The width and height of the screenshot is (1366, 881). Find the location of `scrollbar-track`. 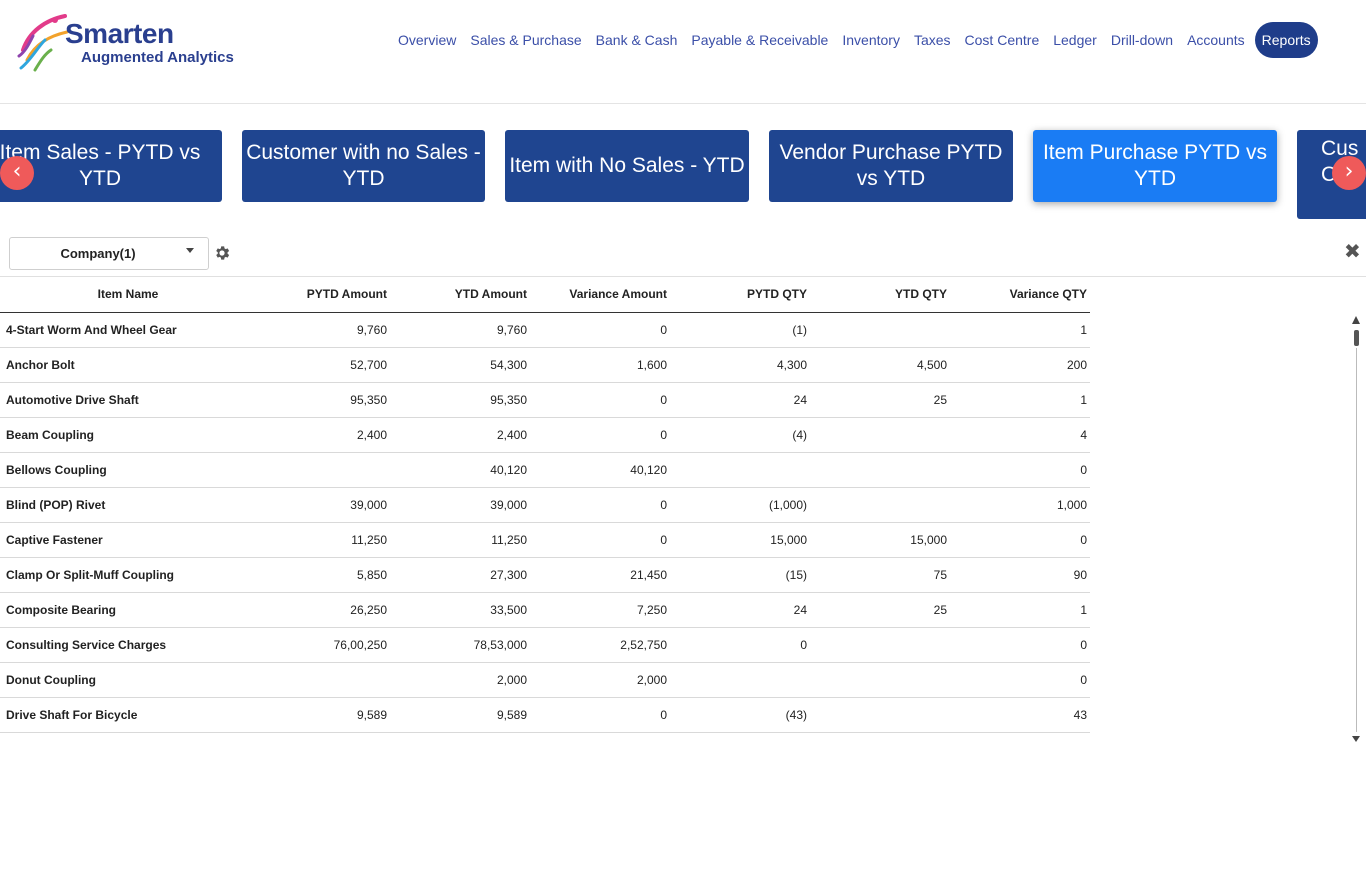

scrollbar-track is located at coordinates (1356, 540).